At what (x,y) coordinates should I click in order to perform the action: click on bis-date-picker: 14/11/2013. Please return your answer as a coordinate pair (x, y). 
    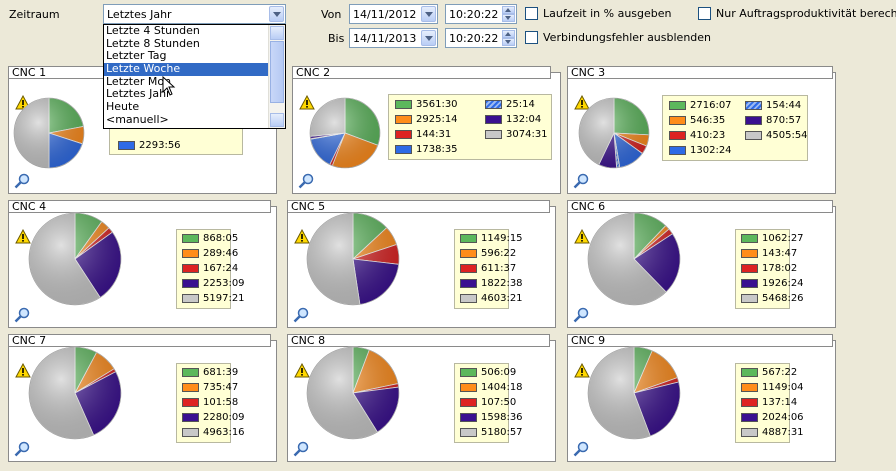
    Looking at the image, I should click on (393, 38).